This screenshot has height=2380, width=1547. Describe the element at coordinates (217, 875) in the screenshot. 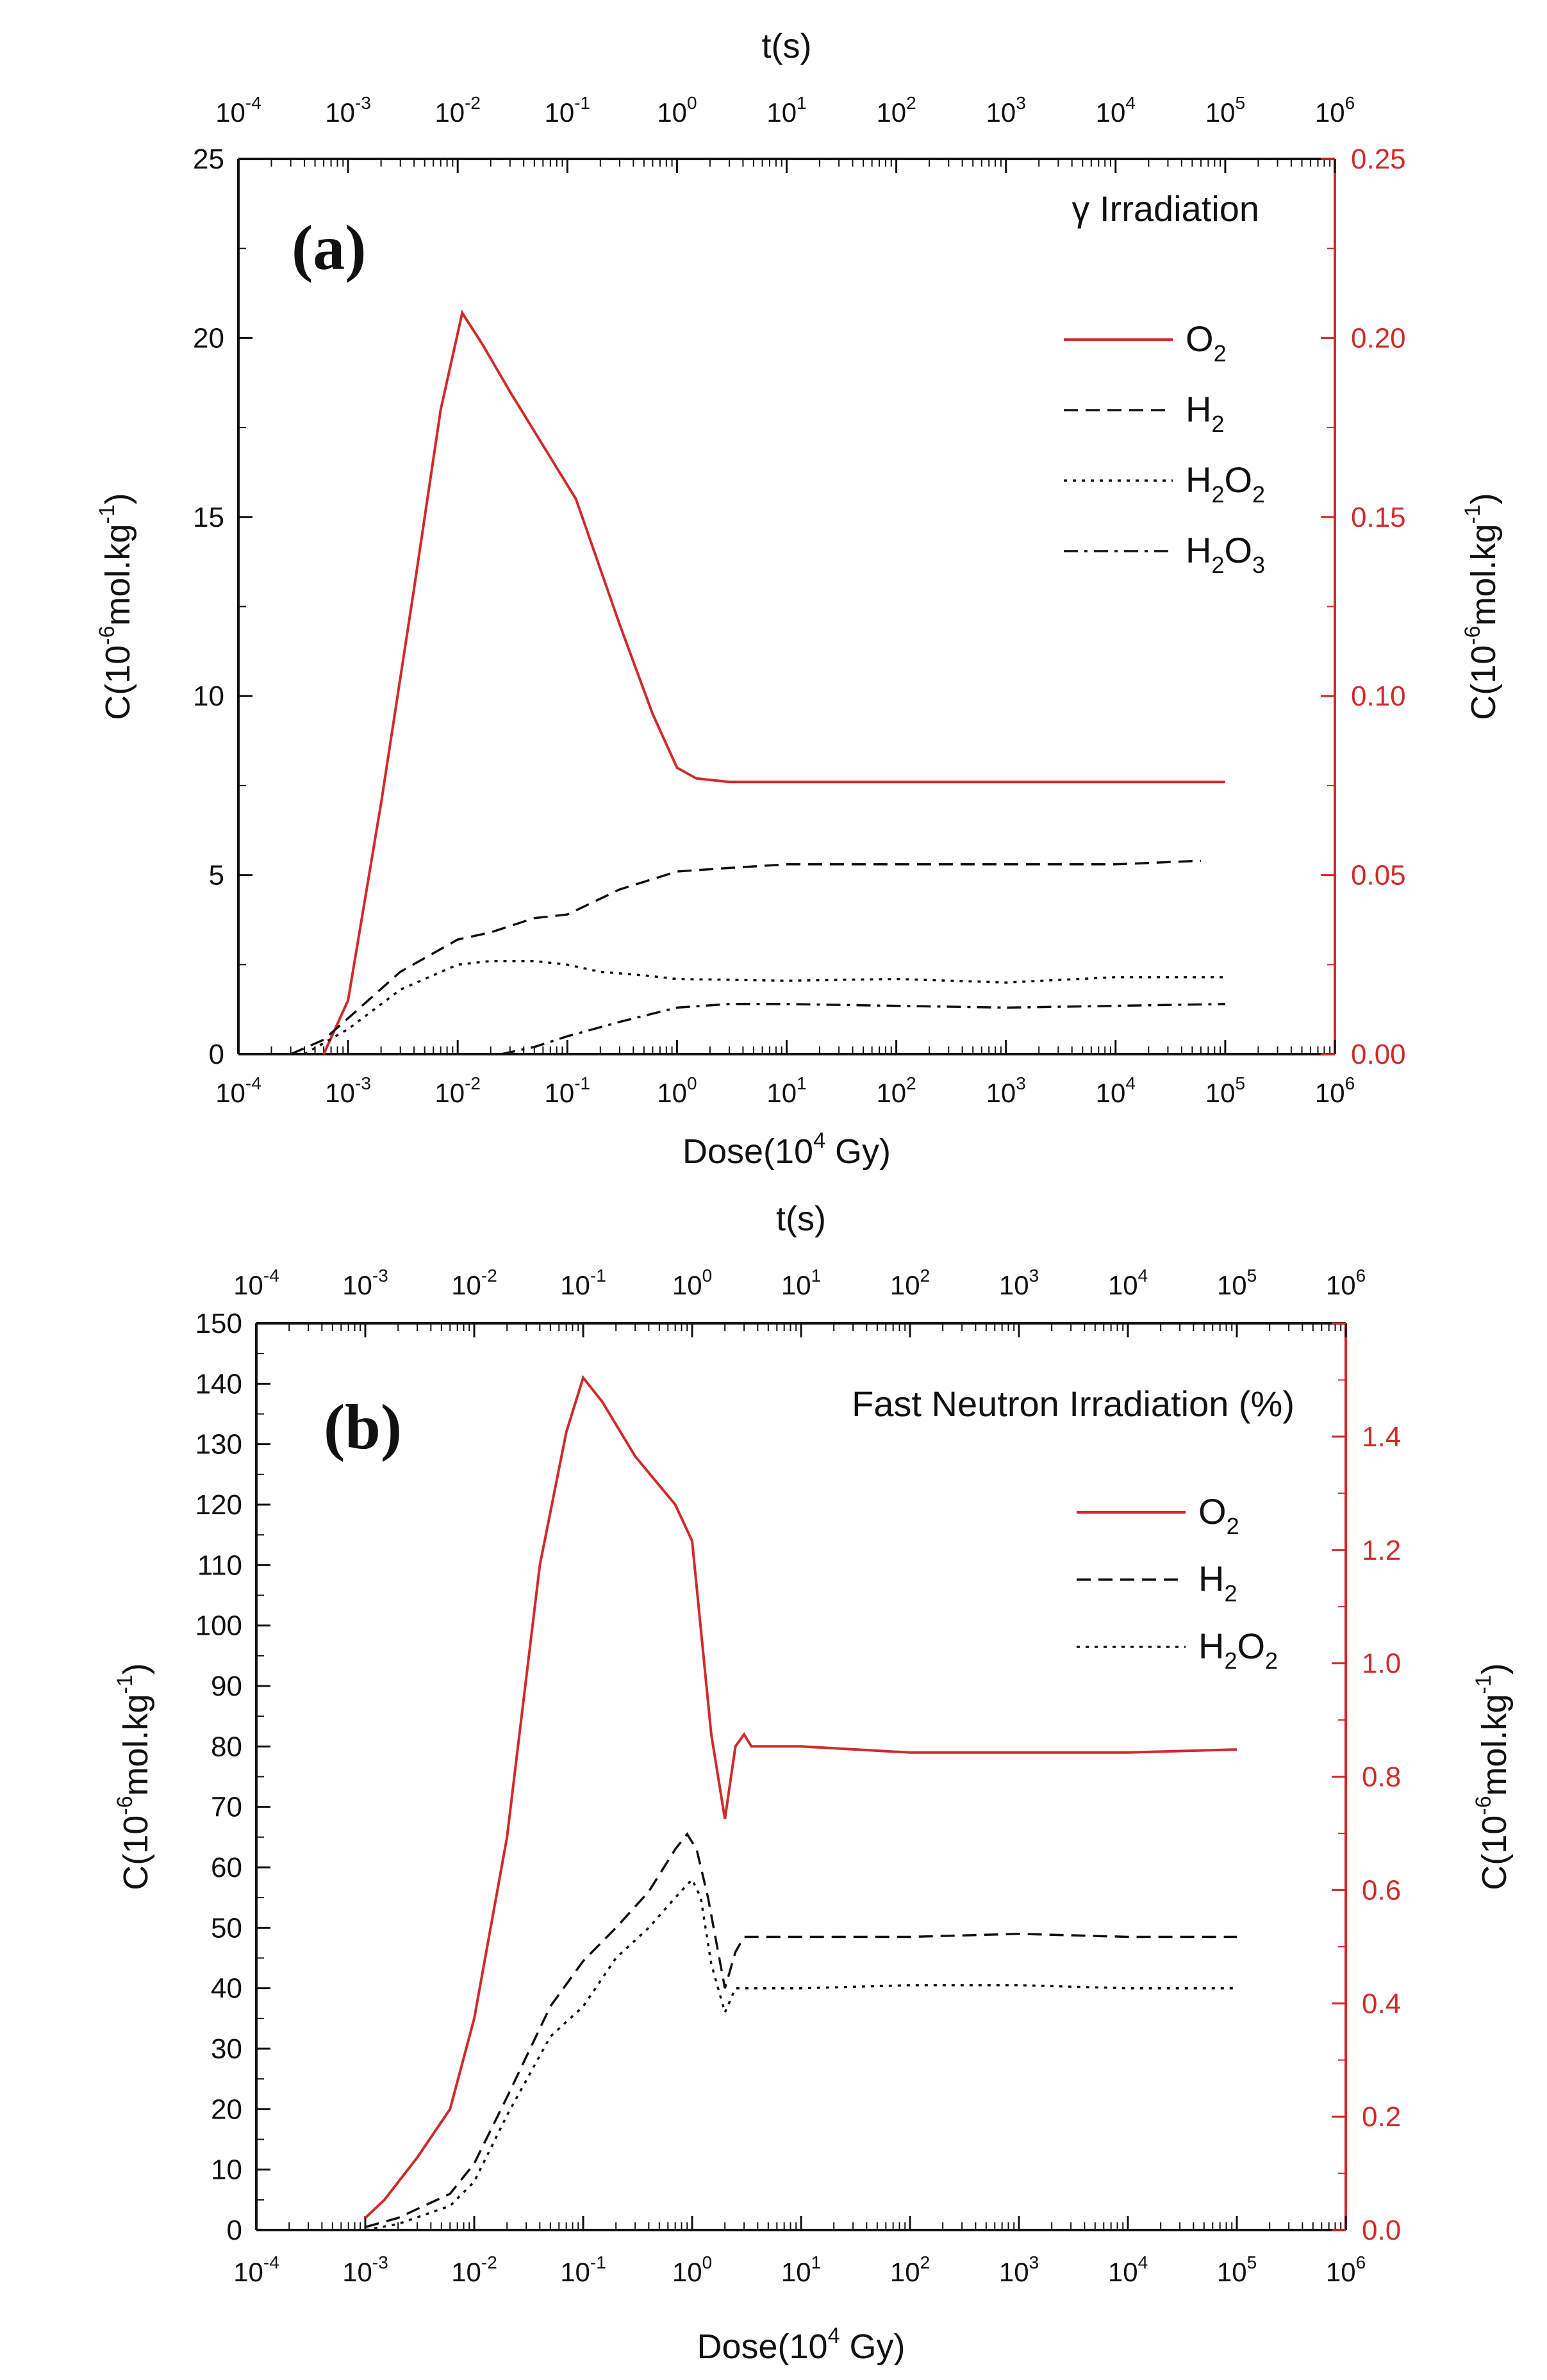

I see `y-tick-label: 5` at that location.